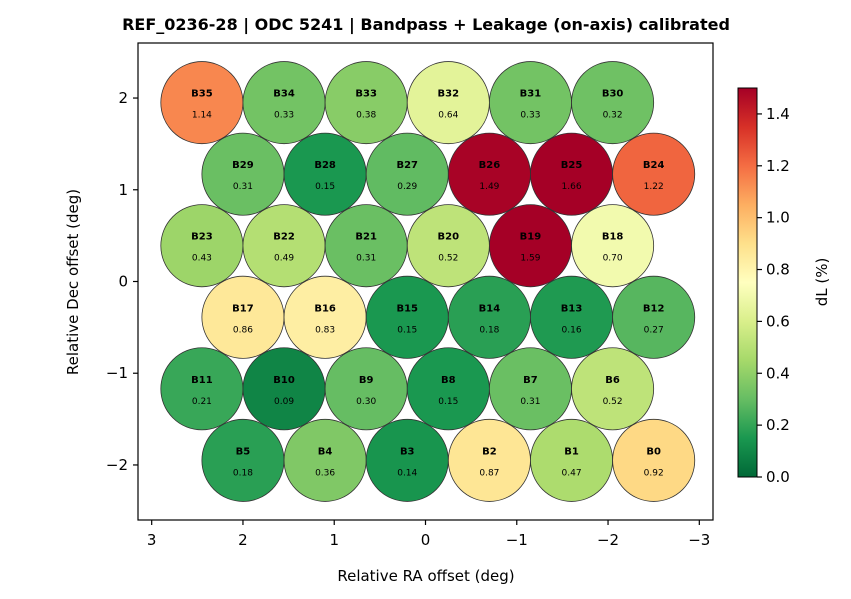  What do you see at coordinates (366, 259) in the screenshot?
I see `beam-b21-value: 0.31` at bounding box center [366, 259].